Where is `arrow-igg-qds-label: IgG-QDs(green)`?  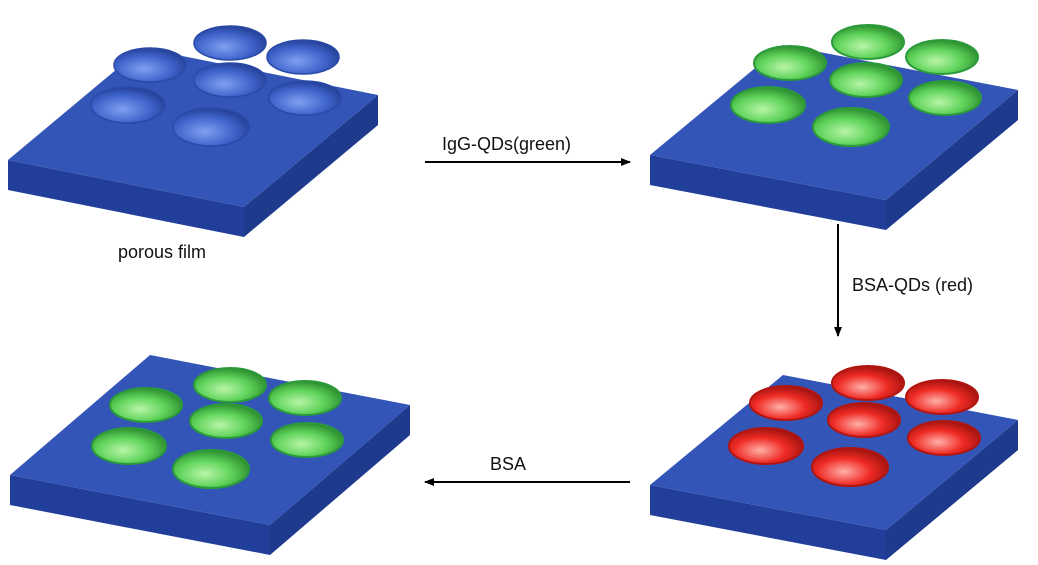 arrow-igg-qds-label: IgG-QDs(green) is located at coordinates (506, 144).